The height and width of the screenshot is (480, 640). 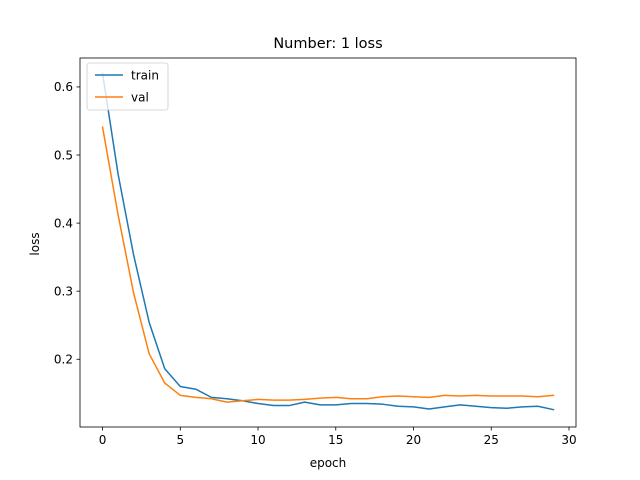 I want to click on x-tick-label: 30, so click(x=568, y=440).